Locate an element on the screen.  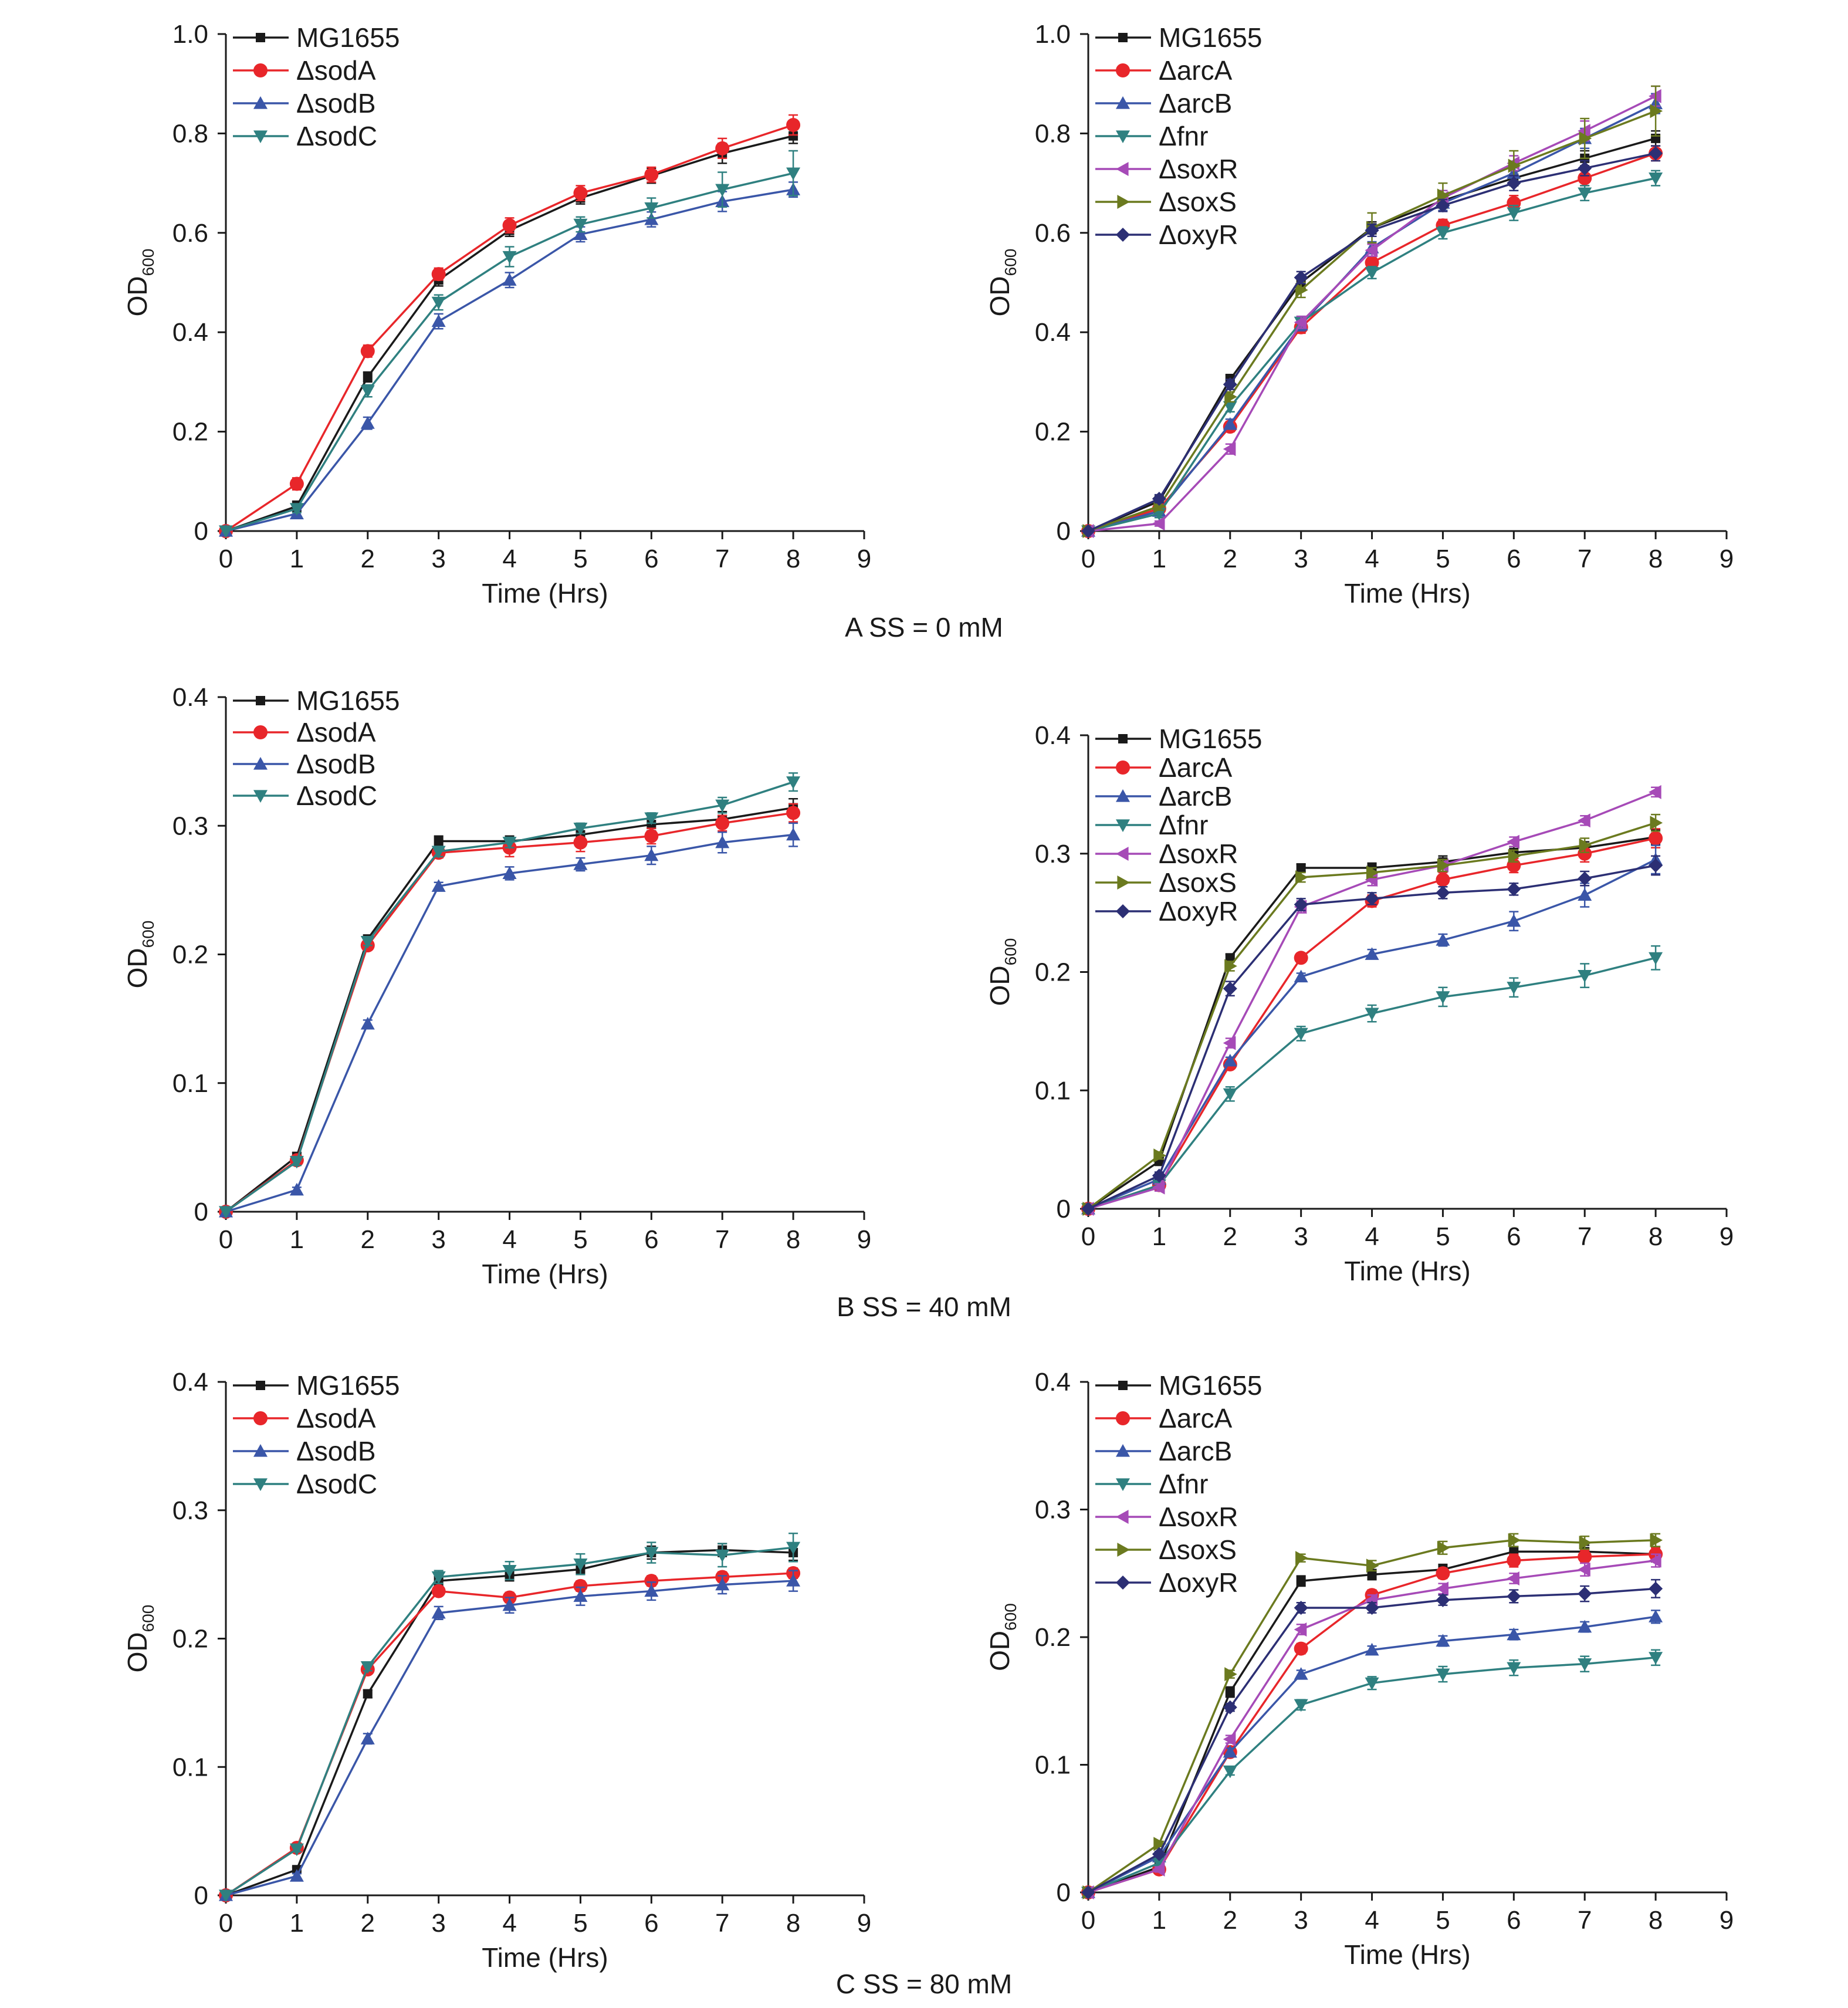
legend-label: MG1655 is located at coordinates (1211, 739).